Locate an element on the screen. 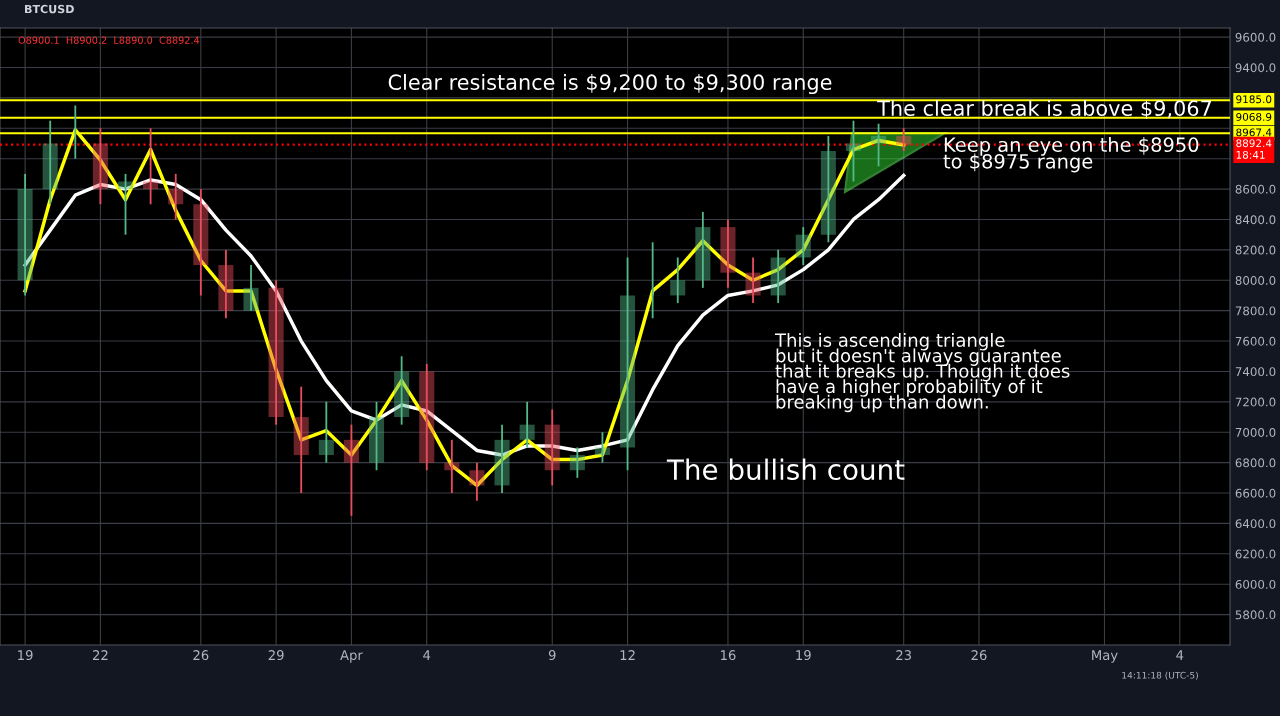 The width and height of the screenshot is (1280, 716). x-tick-label: 29 is located at coordinates (276, 655).